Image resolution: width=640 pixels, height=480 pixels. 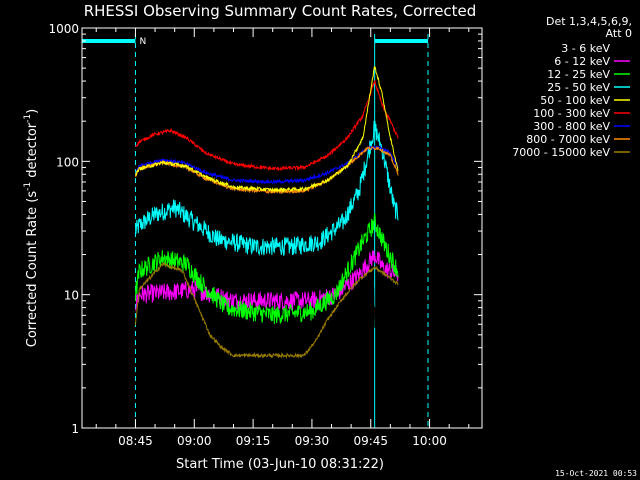 I want to click on legend-label: 3 - 6 keV, so click(x=585, y=48).